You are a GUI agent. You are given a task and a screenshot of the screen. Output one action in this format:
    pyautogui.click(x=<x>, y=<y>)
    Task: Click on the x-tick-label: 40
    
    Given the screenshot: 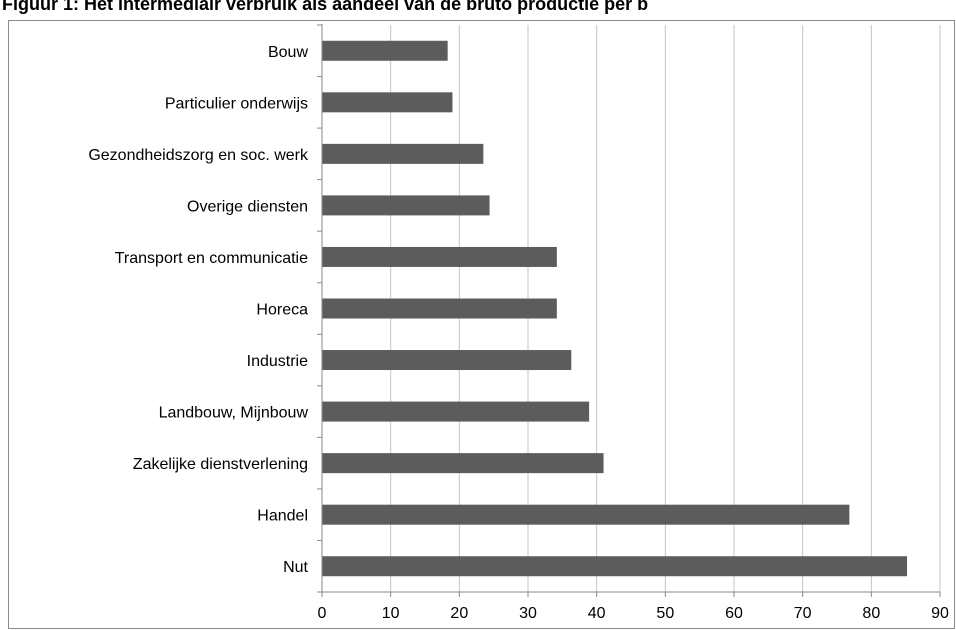 What is the action you would take?
    pyautogui.click(x=597, y=613)
    